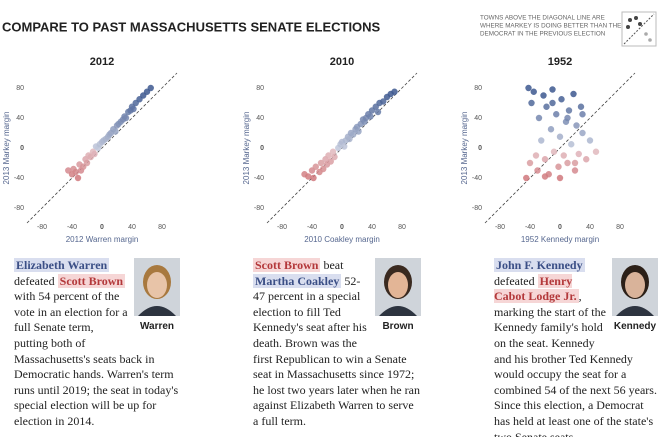 The height and width of the screenshot is (437, 660). What do you see at coordinates (560, 62) in the screenshot?
I see `chart-title: 1952` at bounding box center [560, 62].